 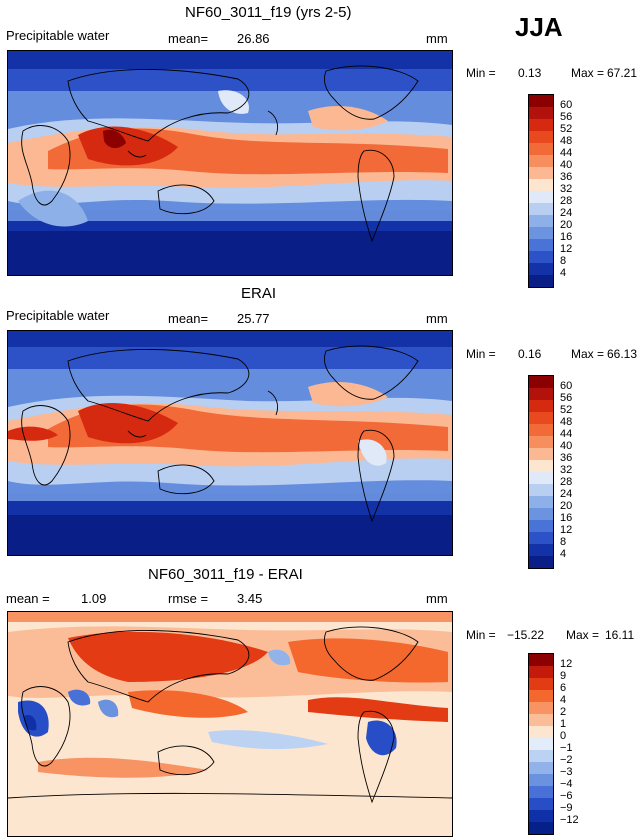 What do you see at coordinates (437, 318) in the screenshot?
I see `panel2-units: mm` at bounding box center [437, 318].